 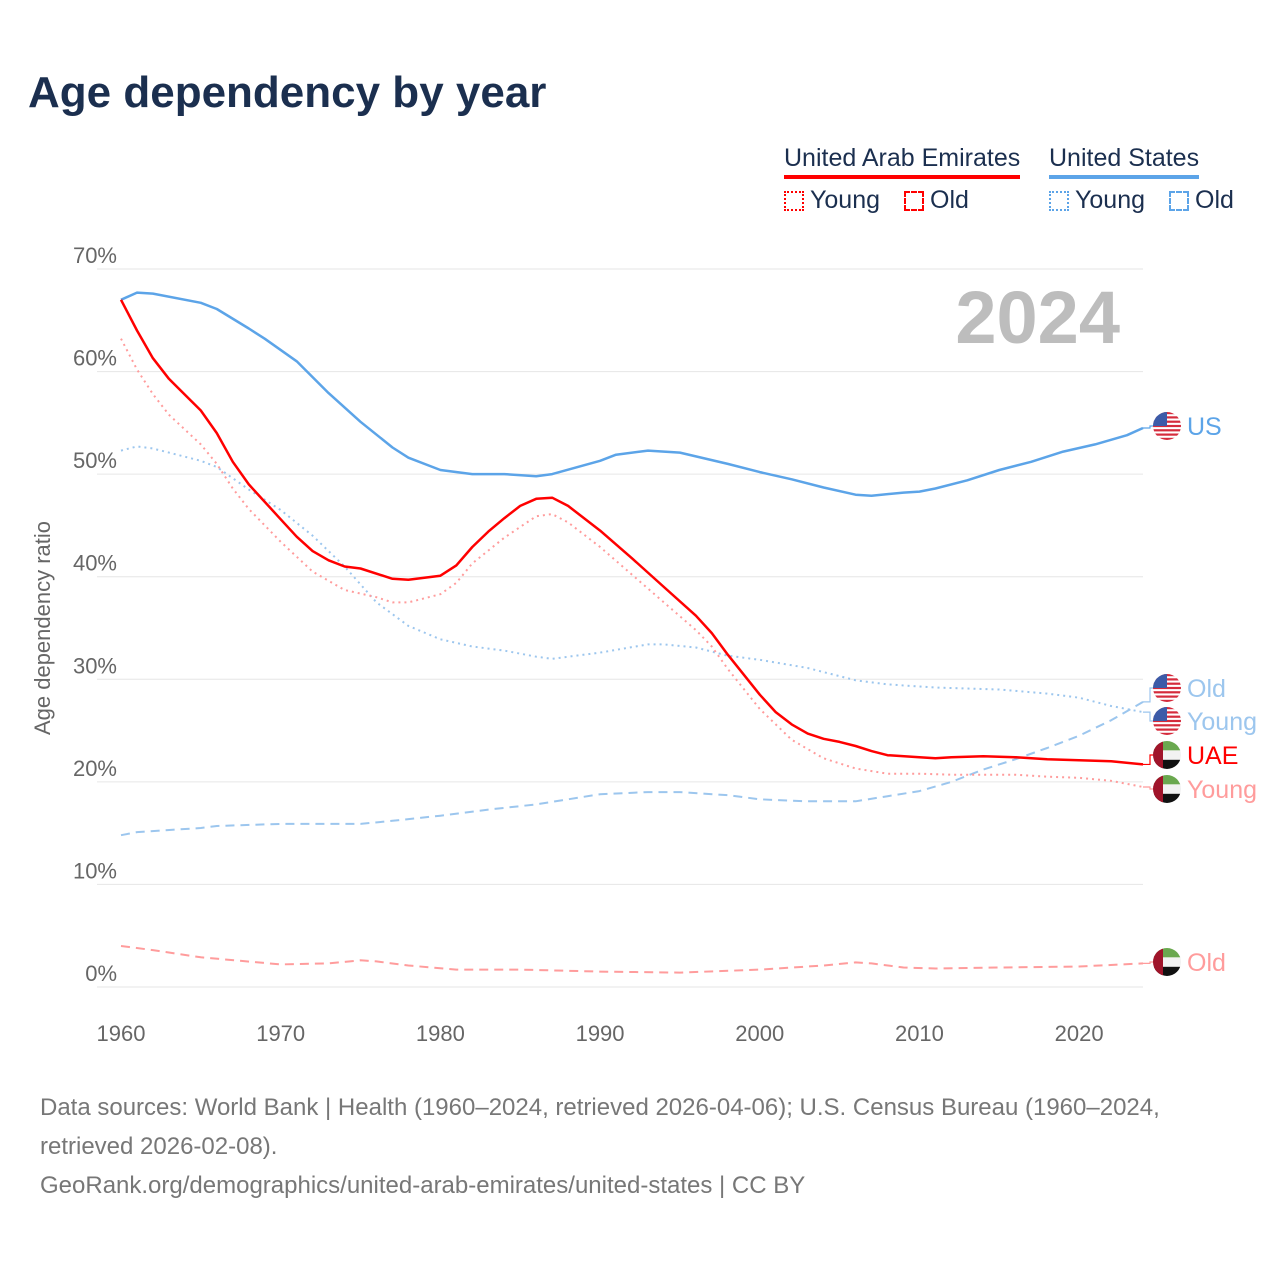 What do you see at coordinates (600, 1033) in the screenshot?
I see `x-tick-label: 1990` at bounding box center [600, 1033].